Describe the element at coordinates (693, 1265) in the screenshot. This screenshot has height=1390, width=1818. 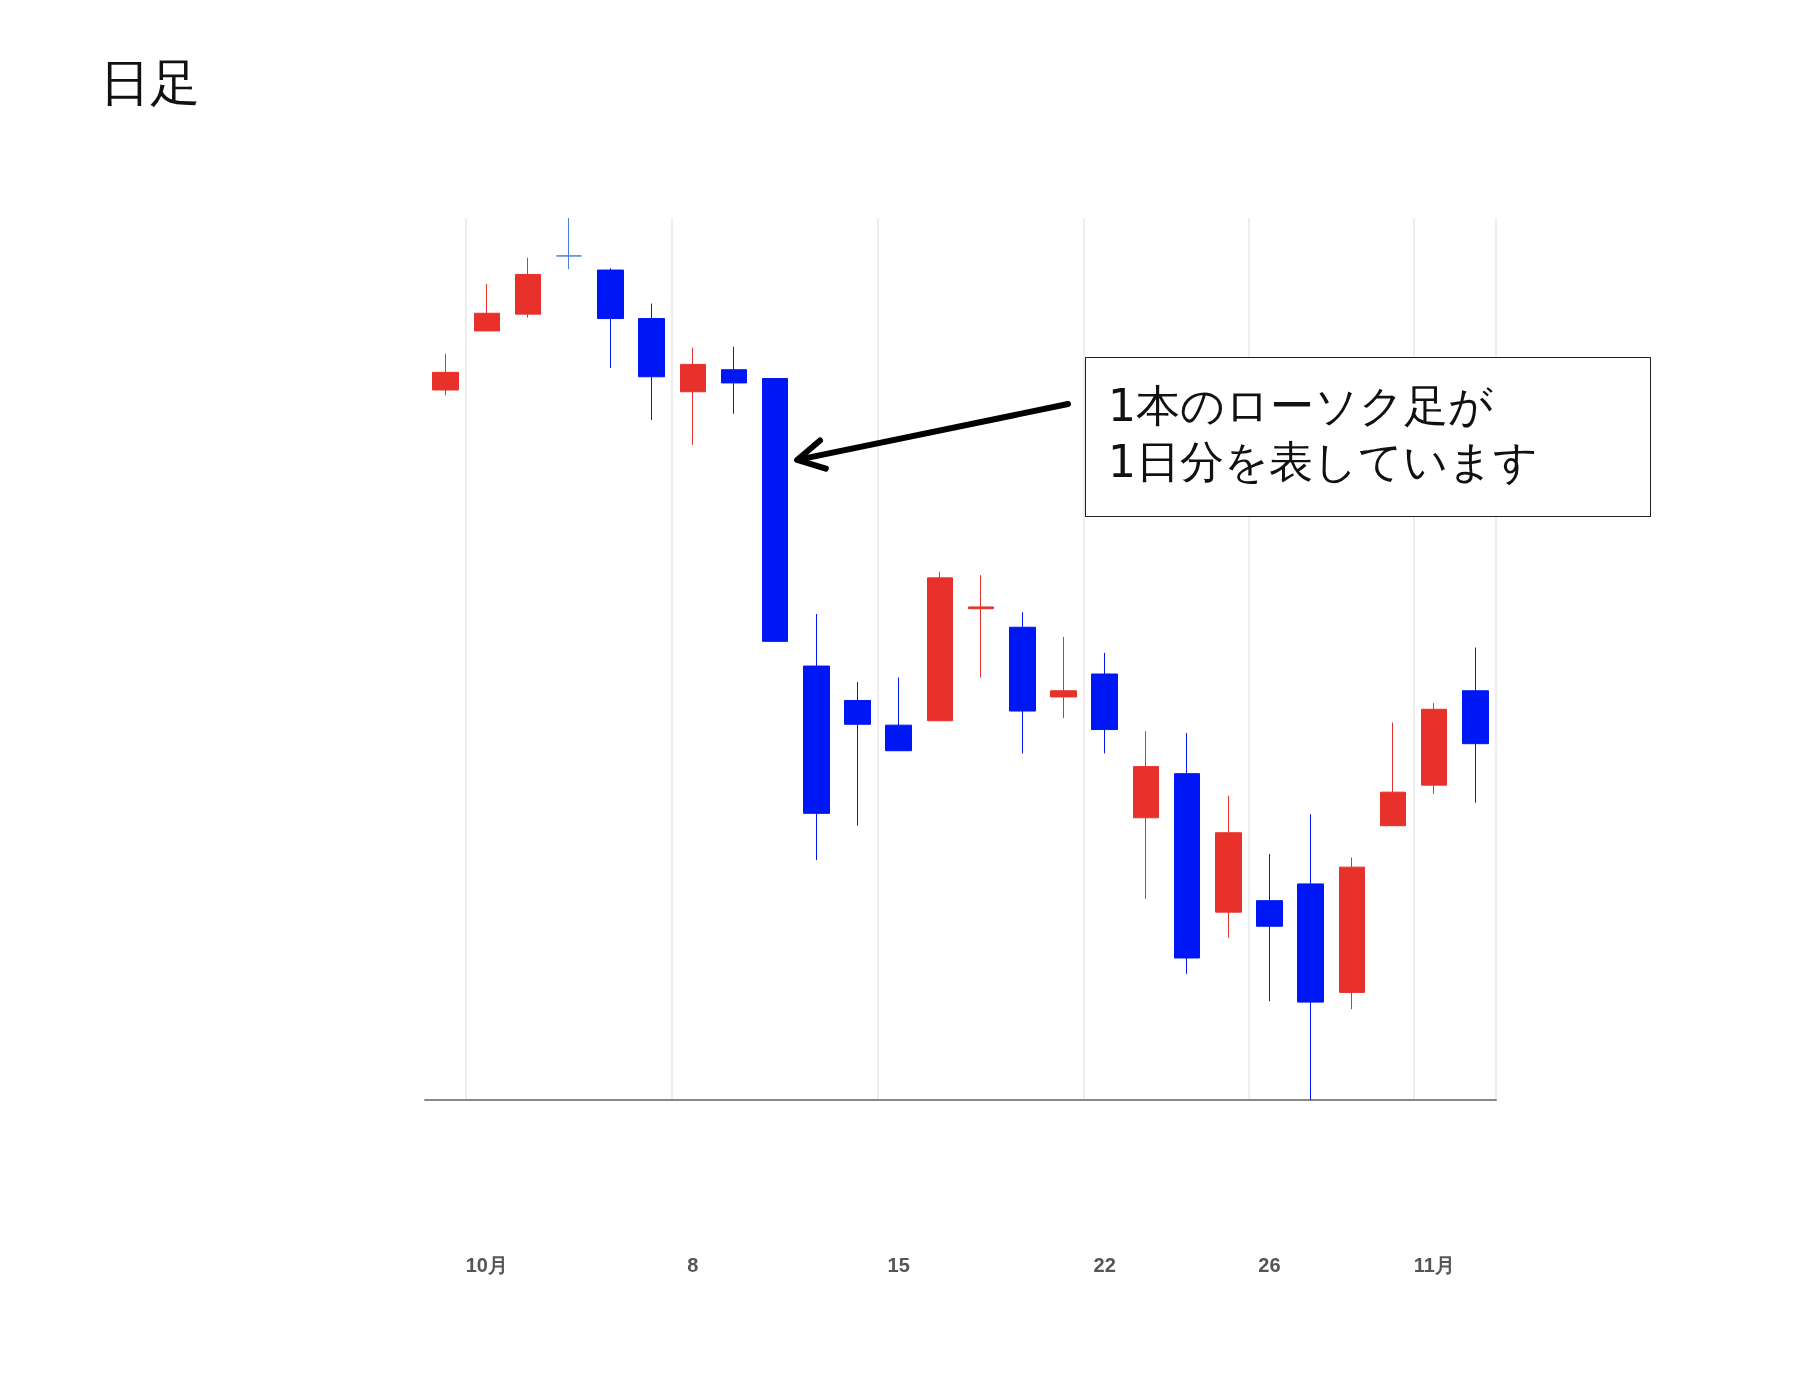
I see `x-tick-label: 8` at that location.